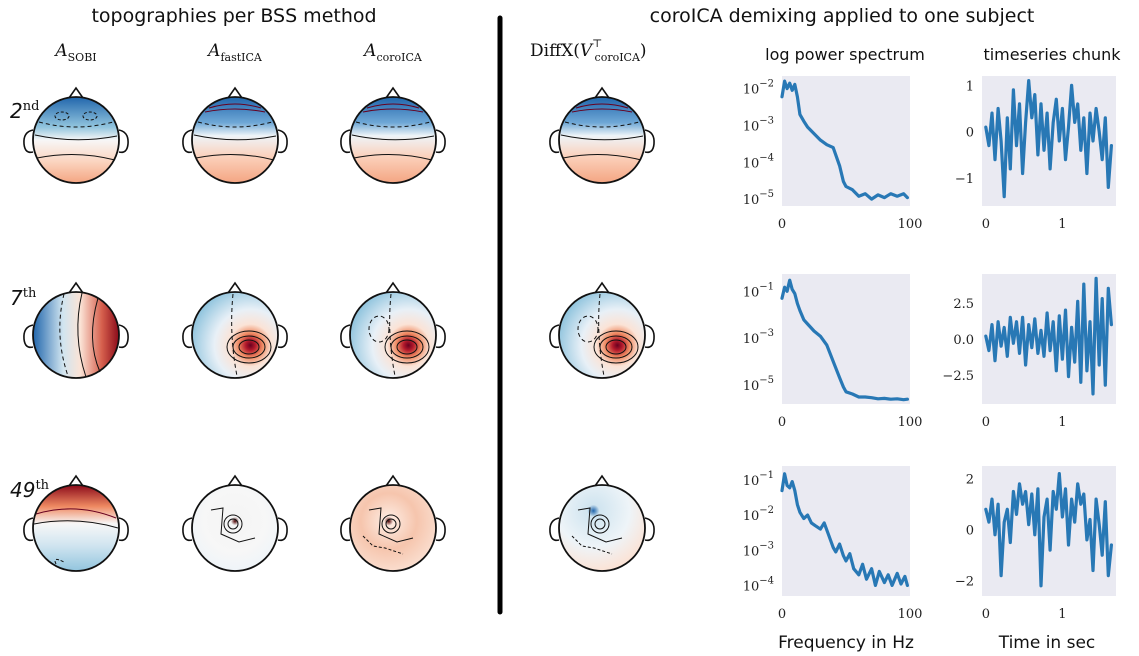  What do you see at coordinates (1047, 643) in the screenshot?
I see `x-axis-label-time: Time in sec` at bounding box center [1047, 643].